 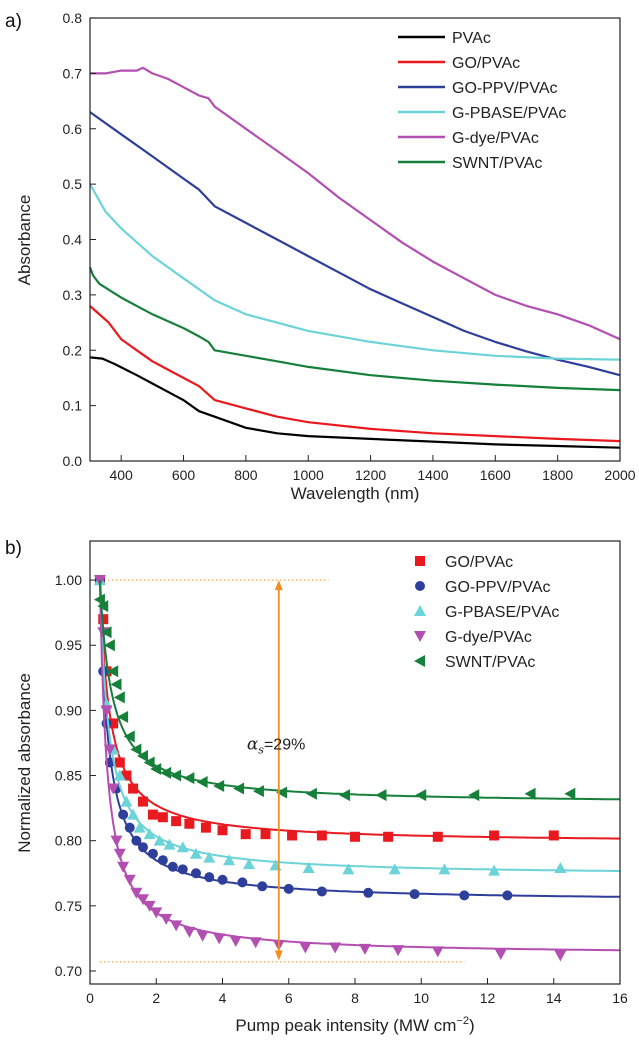 What do you see at coordinates (420, 561) in the screenshot?
I see `legend-marker-go-pvac` at bounding box center [420, 561].